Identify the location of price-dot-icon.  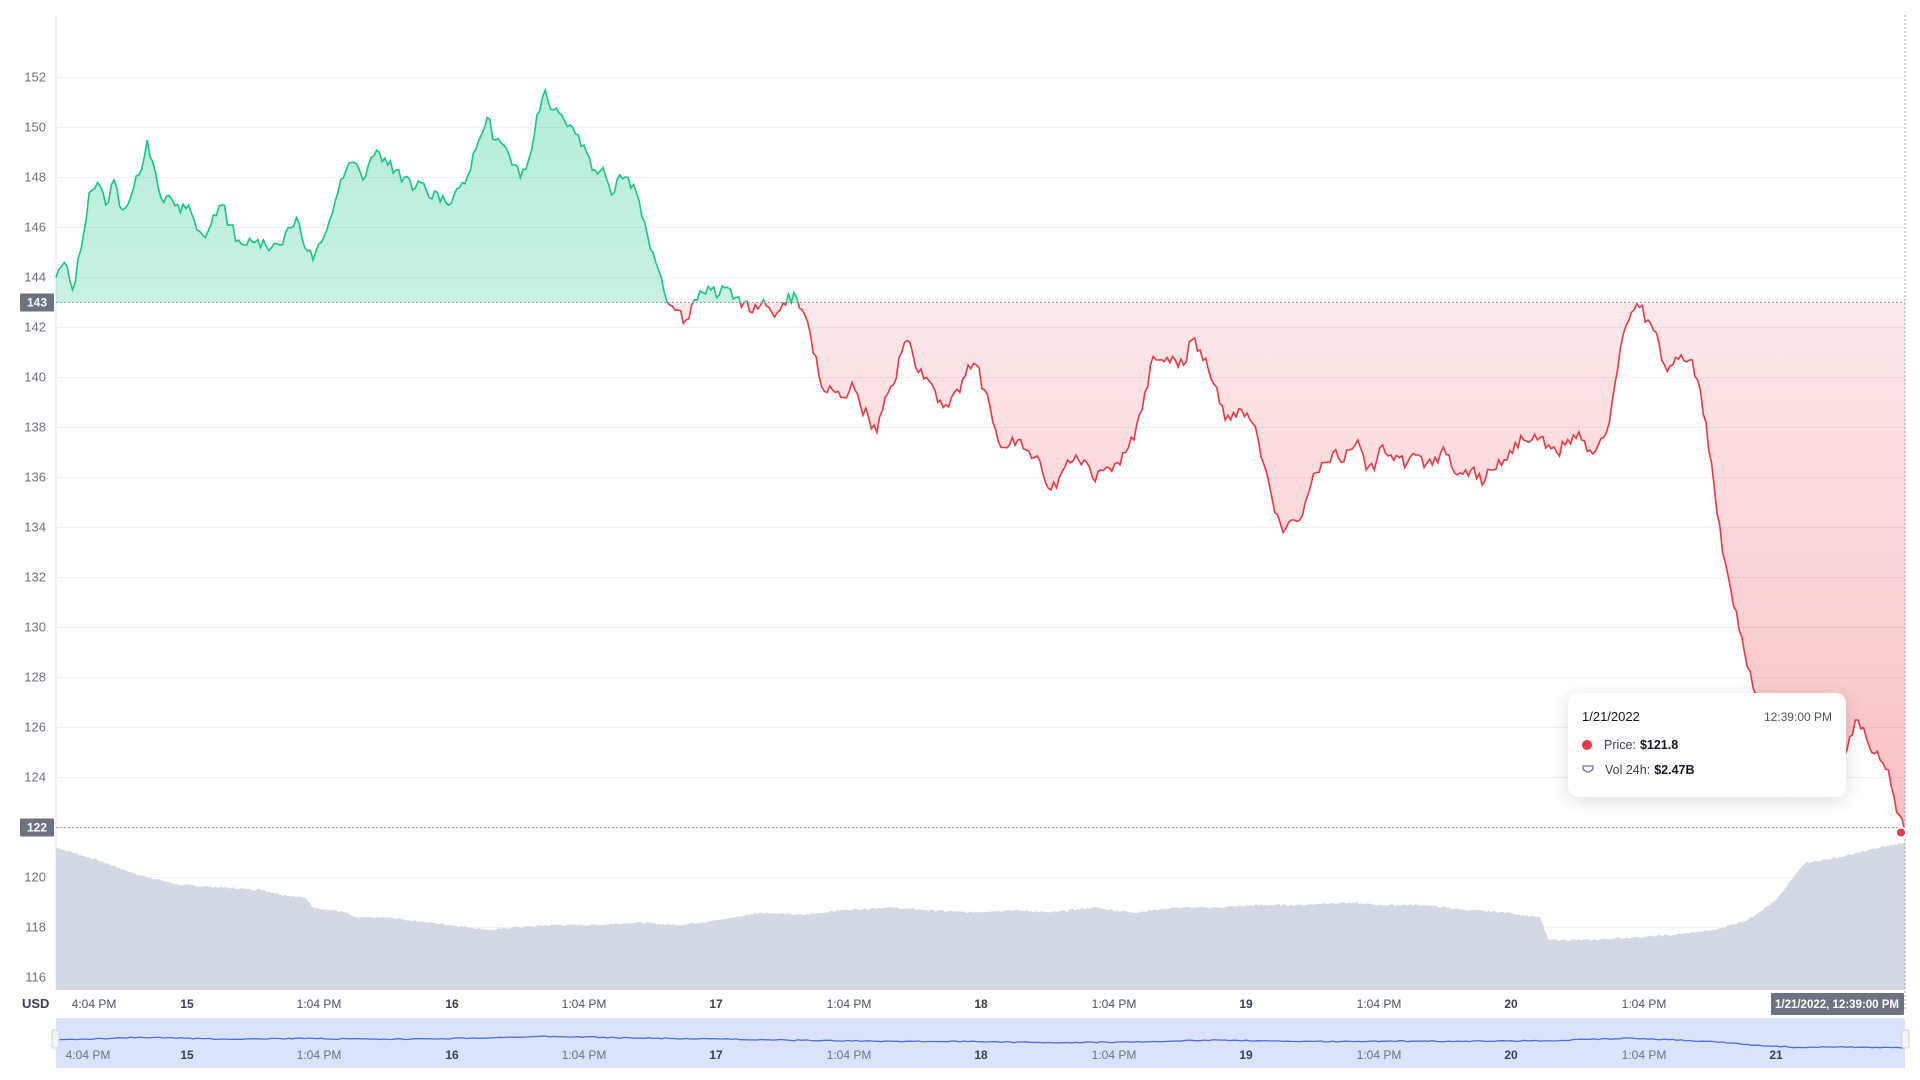
(1587, 745).